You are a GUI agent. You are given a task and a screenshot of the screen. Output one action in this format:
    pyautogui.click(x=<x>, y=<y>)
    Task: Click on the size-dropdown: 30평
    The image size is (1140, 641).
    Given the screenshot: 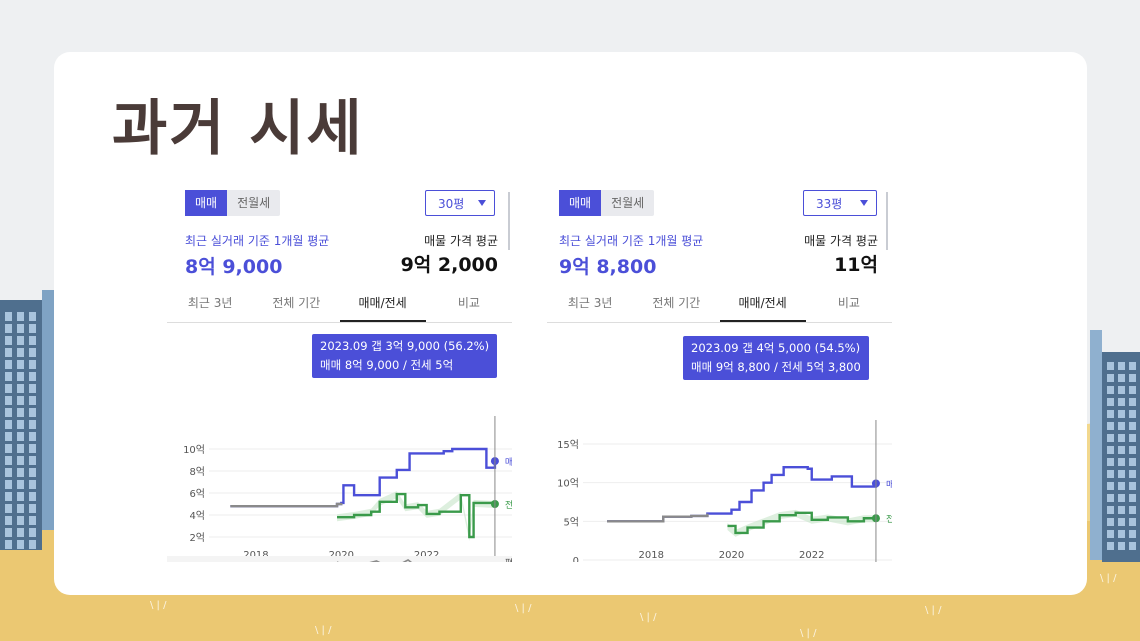 What is the action you would take?
    pyautogui.click(x=460, y=203)
    